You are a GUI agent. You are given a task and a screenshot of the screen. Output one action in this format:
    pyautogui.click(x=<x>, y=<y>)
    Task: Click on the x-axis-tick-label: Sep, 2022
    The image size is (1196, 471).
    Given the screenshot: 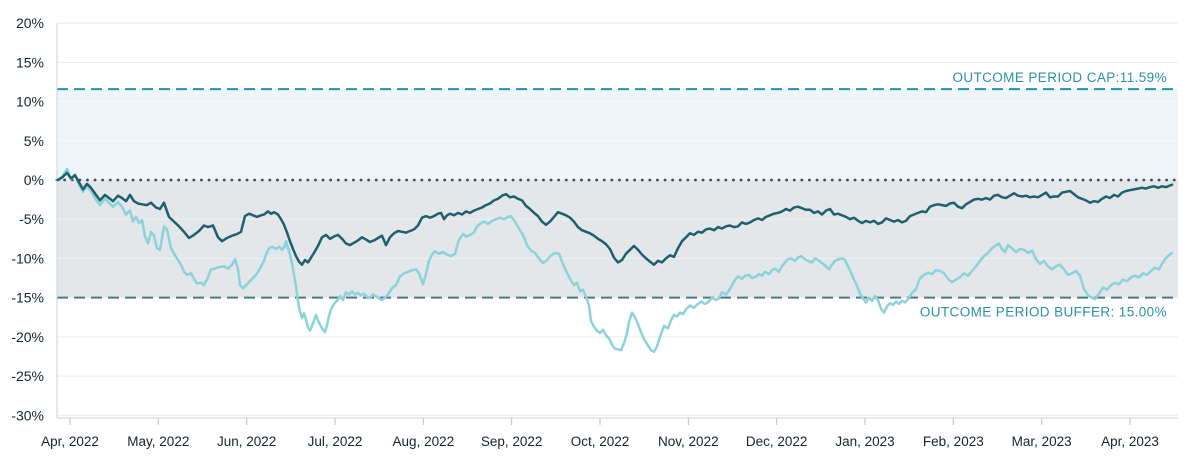 What is the action you would take?
    pyautogui.click(x=512, y=441)
    